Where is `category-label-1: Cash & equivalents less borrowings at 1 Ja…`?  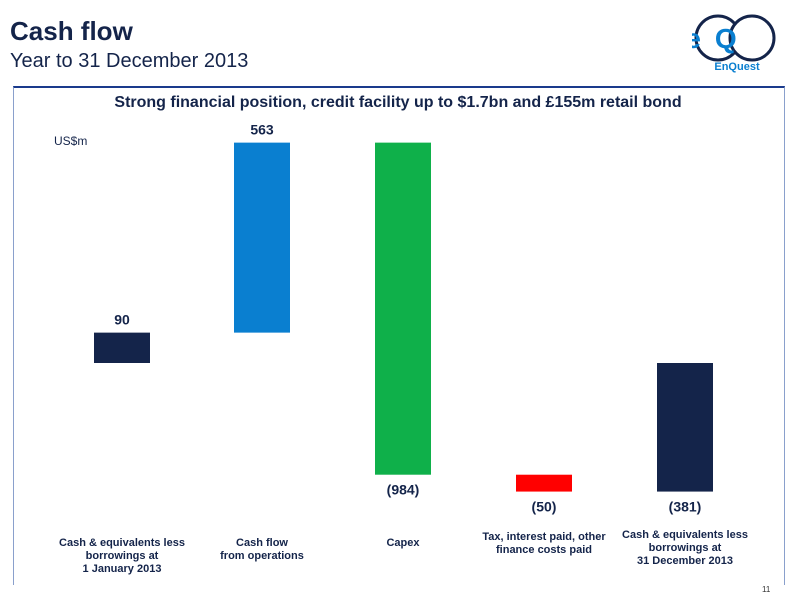
category-label-1: Cash & equivalents less borrowings at 1 Ja… is located at coordinates (122, 556).